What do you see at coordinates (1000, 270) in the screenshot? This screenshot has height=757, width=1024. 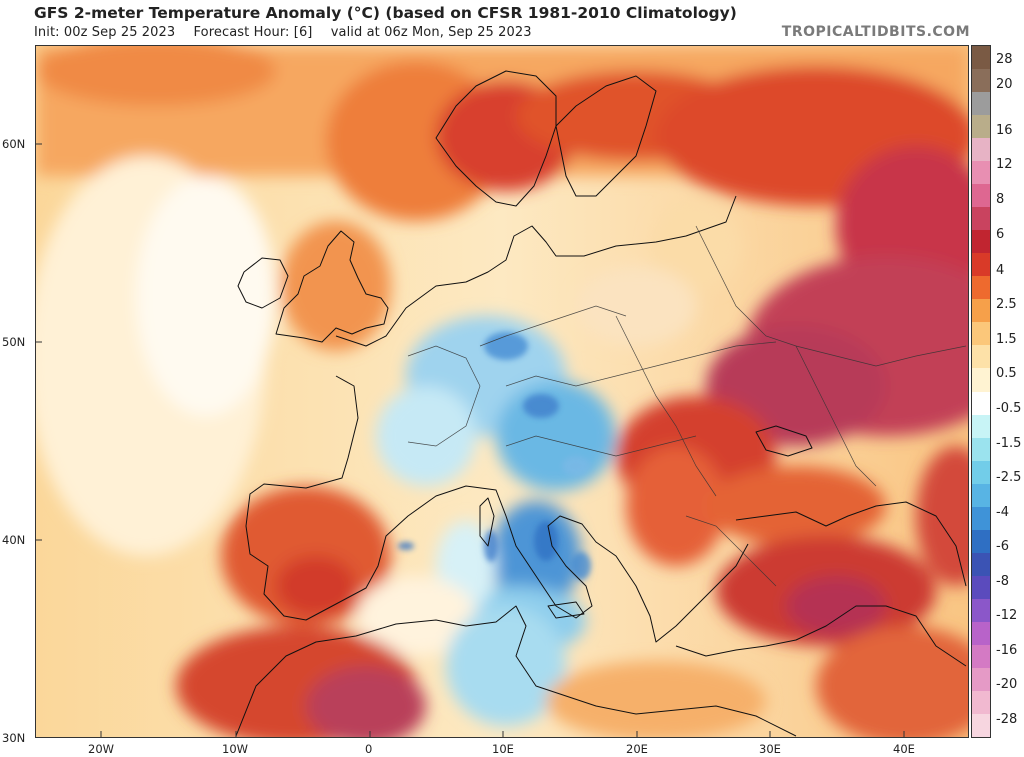 I see `colorbar-label: 4` at bounding box center [1000, 270].